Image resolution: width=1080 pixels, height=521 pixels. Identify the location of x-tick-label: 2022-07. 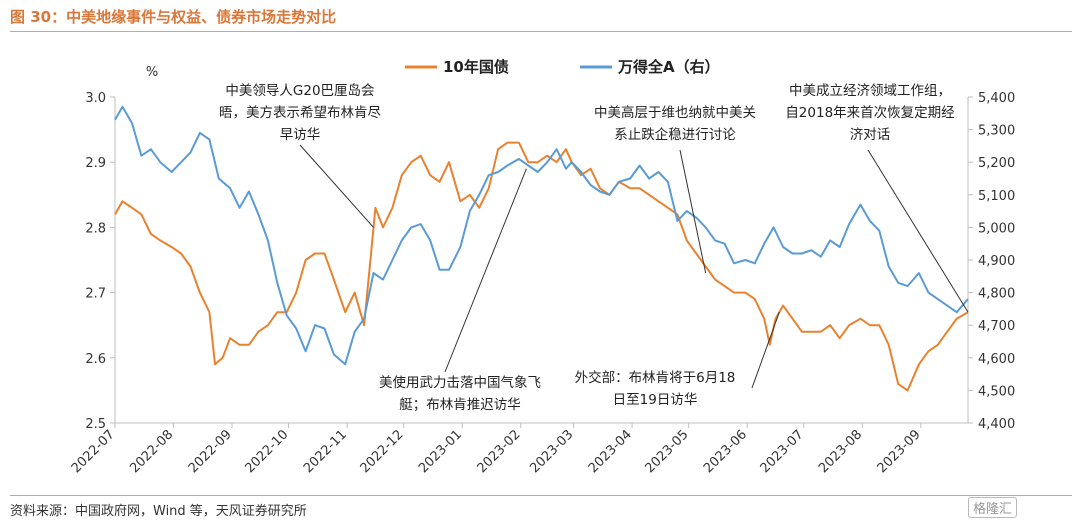
(93, 451).